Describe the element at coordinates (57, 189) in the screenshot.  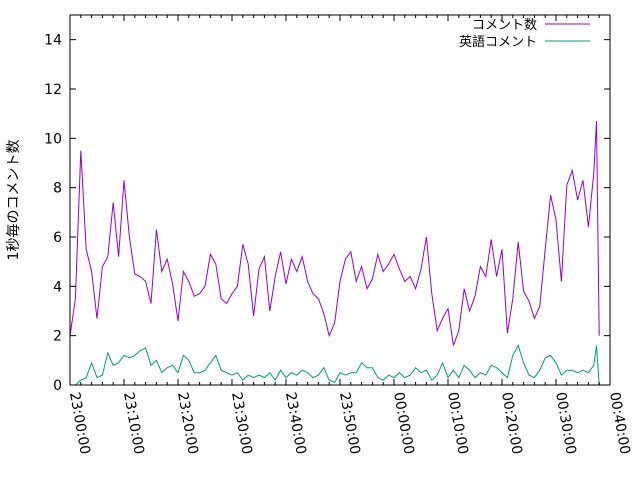
I see `y-tick-label: 8` at that location.